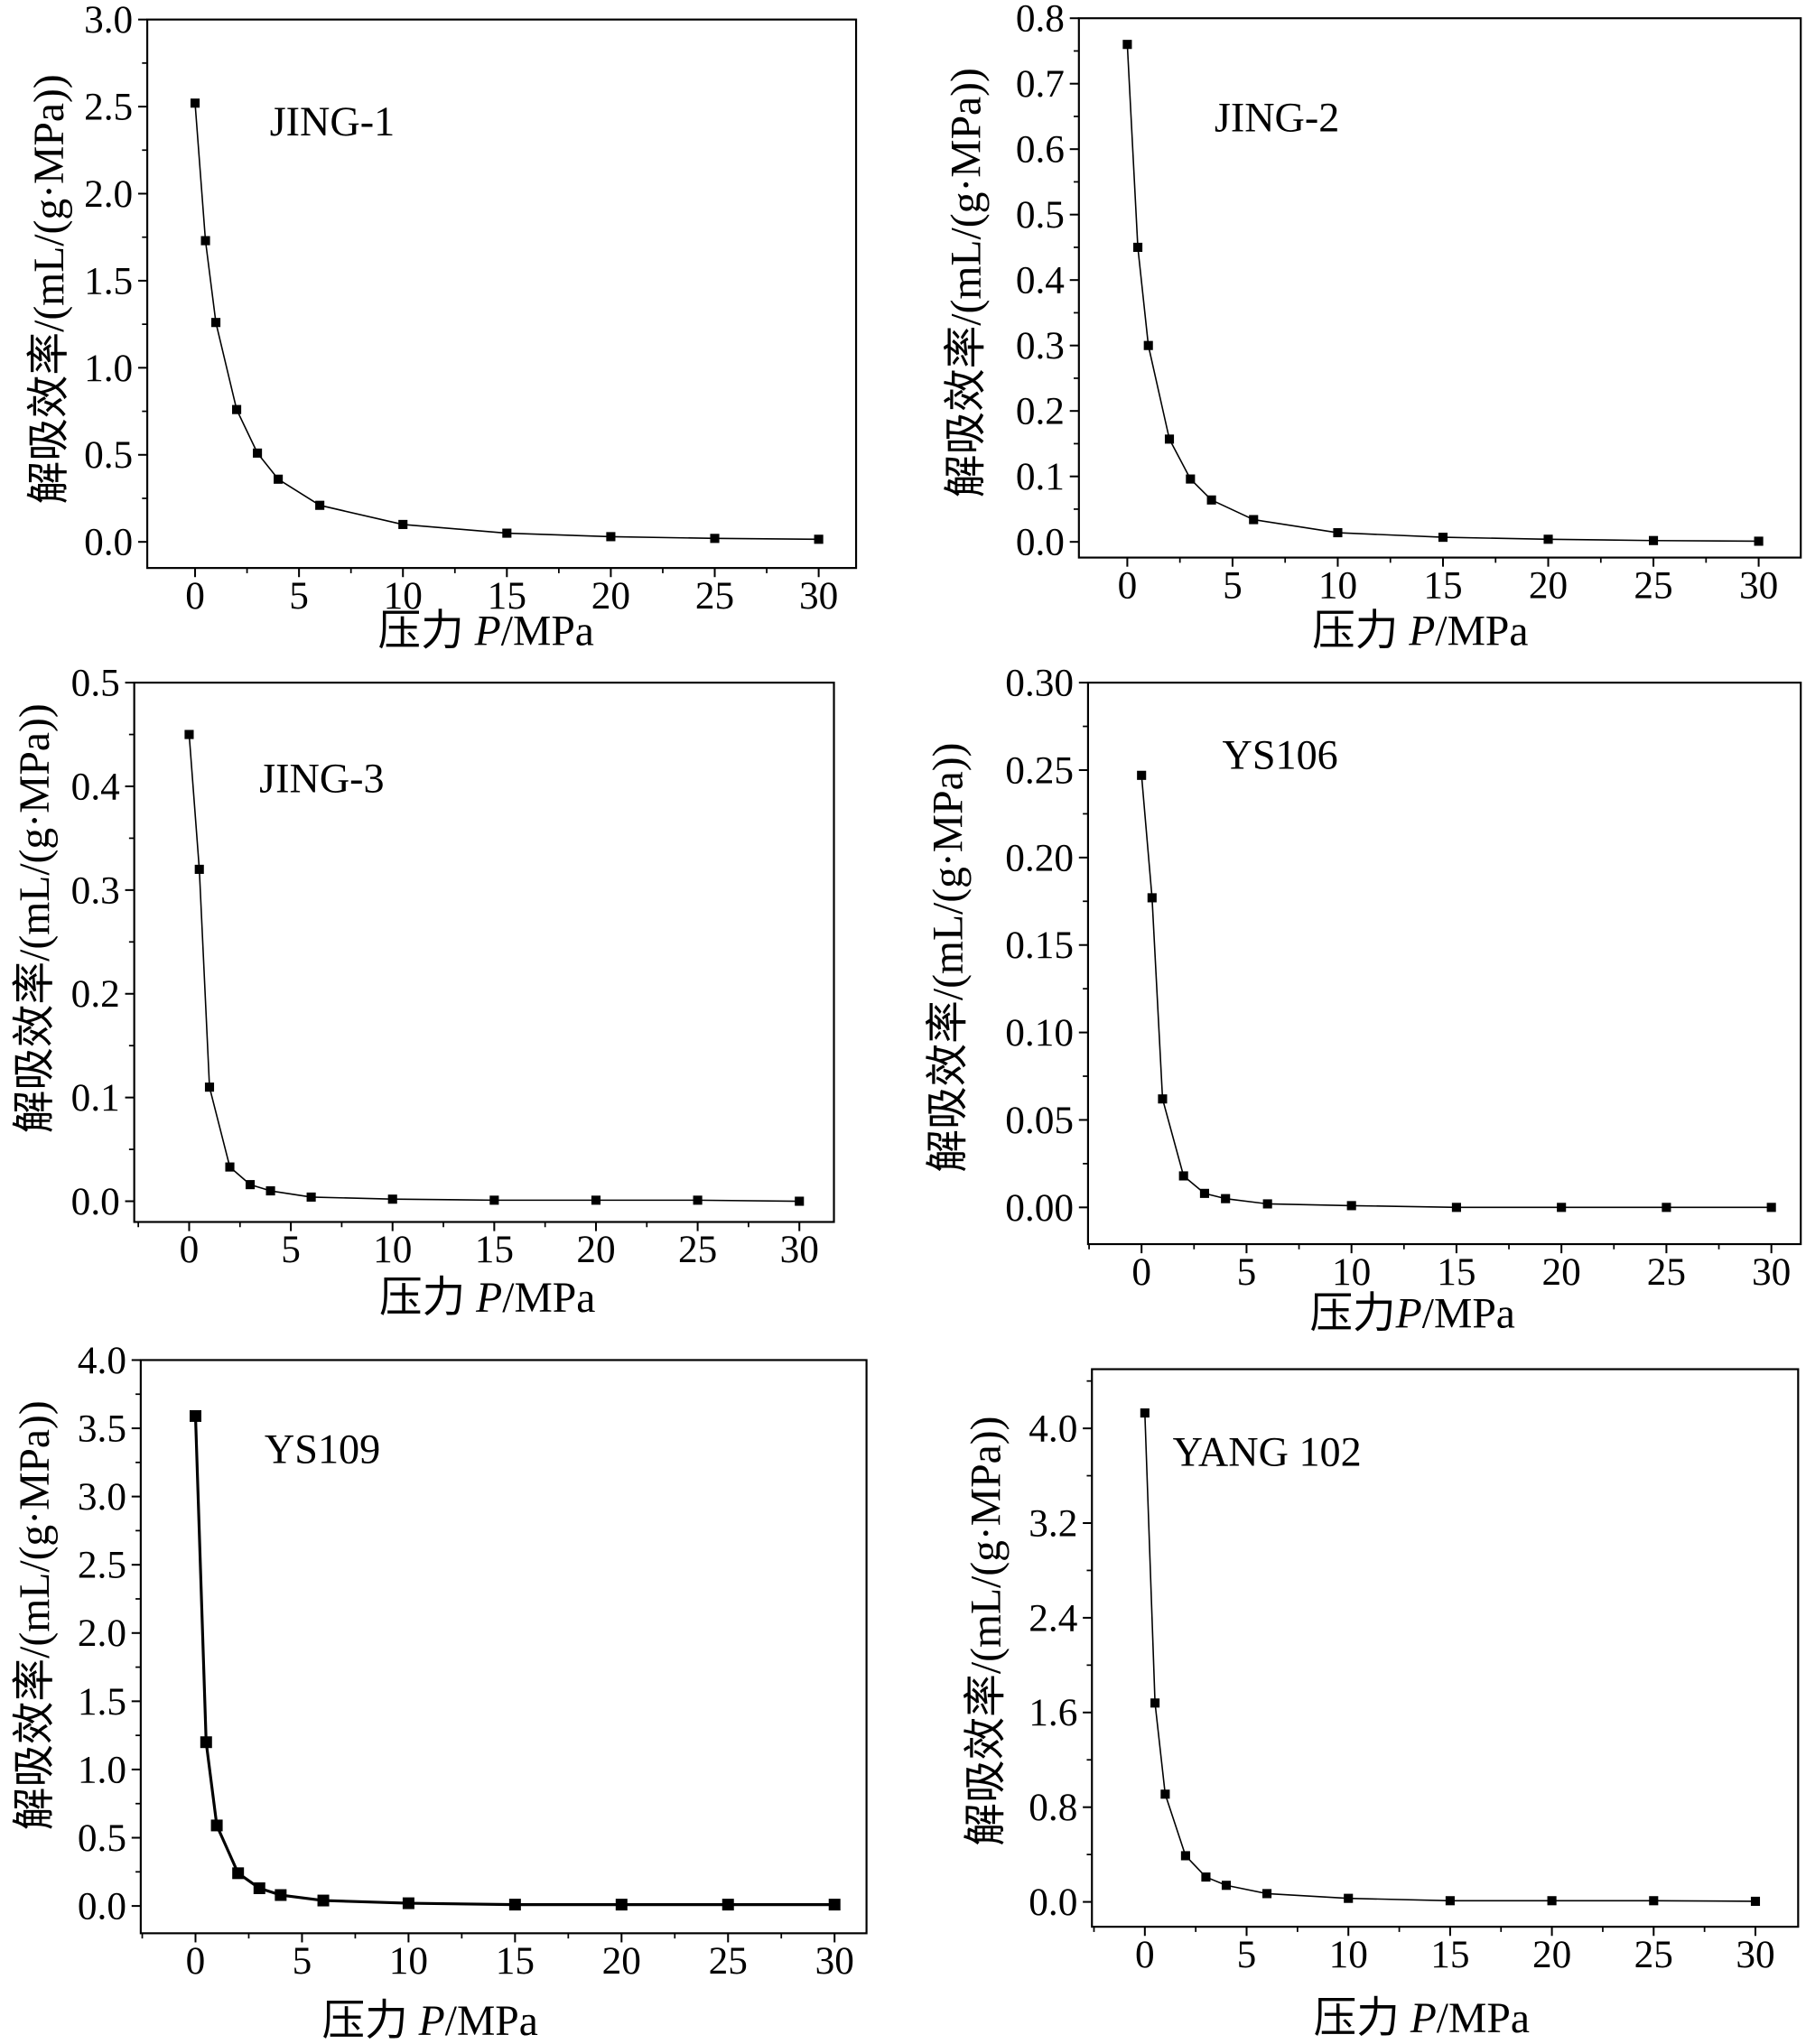  I want to click on y-tick-label: 0.2, so click(95, 994).